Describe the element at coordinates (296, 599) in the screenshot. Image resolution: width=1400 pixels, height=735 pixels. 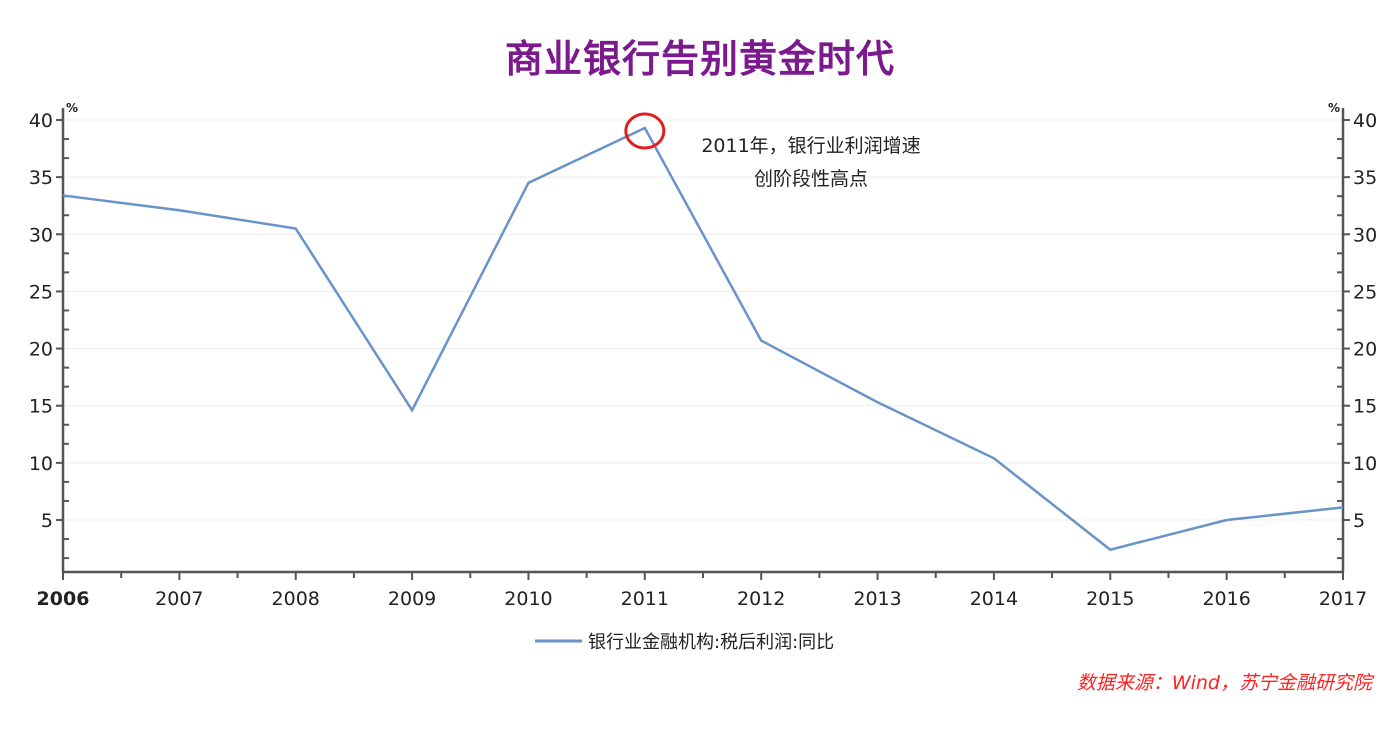
I see `x-tick-label: 2008` at that location.